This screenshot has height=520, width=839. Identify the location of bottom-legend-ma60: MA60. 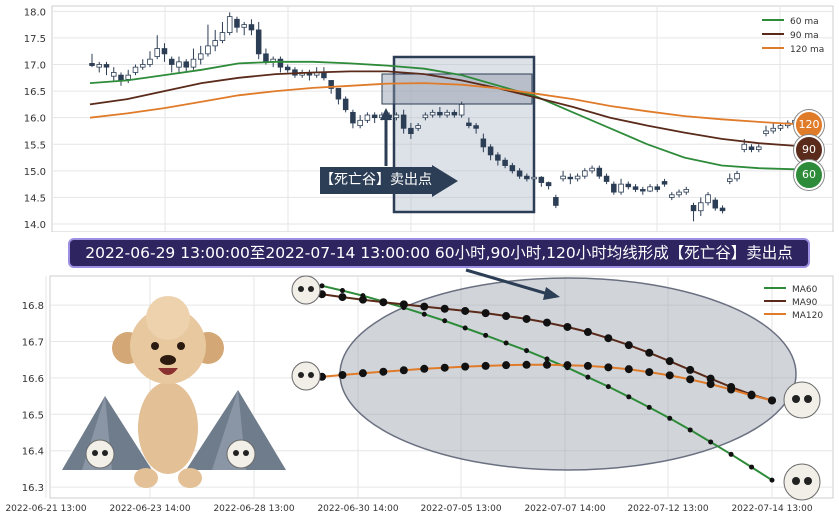
(805, 290).